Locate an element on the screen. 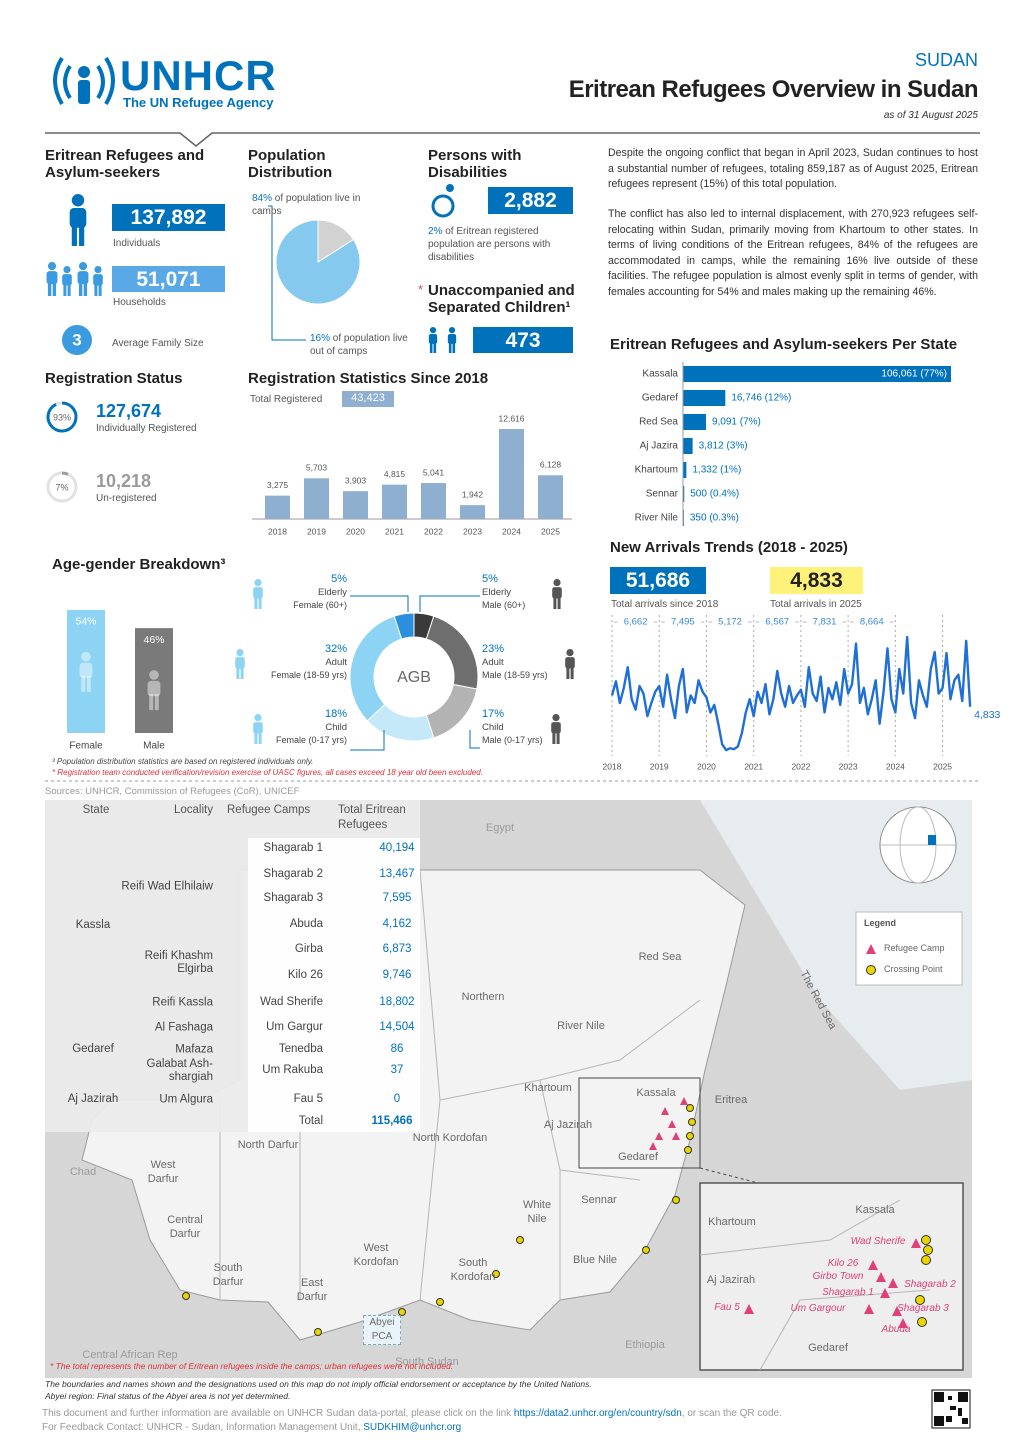  caption: Total arrivals in 2025 is located at coordinates (816, 604).